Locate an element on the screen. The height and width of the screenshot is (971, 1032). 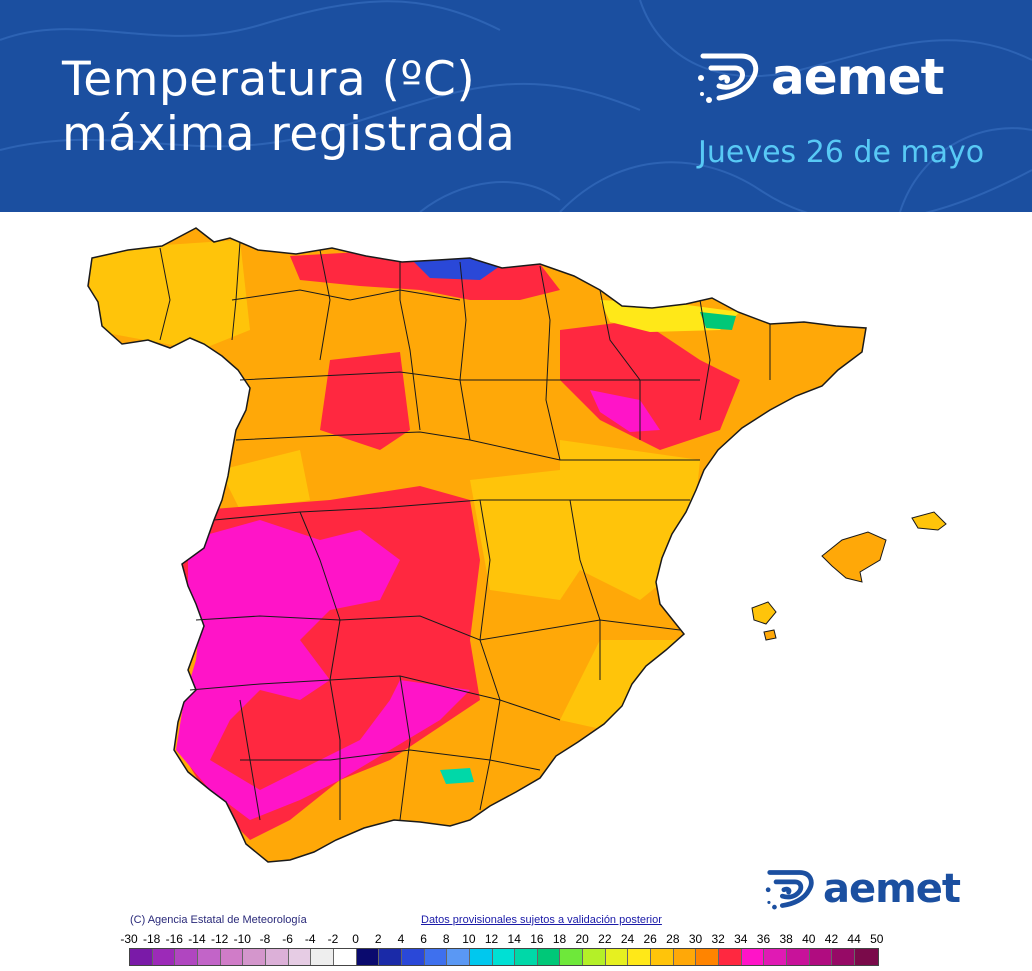
legend-tick-label: 8 is located at coordinates (446, 939).